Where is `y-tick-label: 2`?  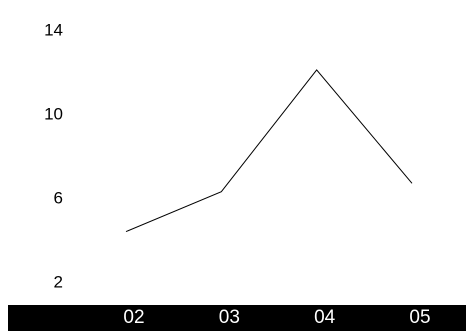
y-tick-label: 2 is located at coordinates (58, 282).